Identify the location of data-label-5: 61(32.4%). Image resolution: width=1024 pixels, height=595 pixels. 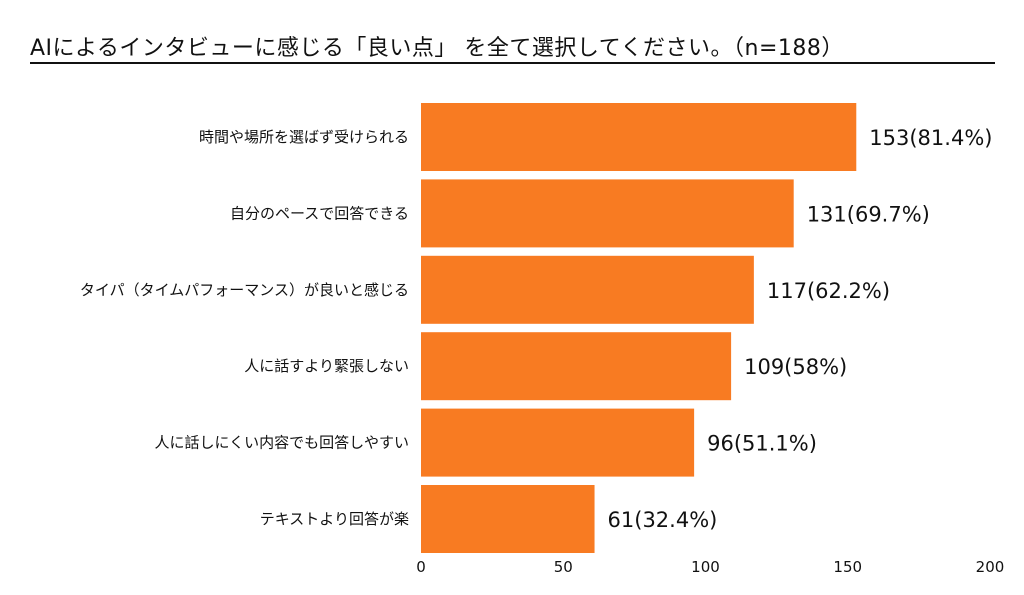
(663, 520).